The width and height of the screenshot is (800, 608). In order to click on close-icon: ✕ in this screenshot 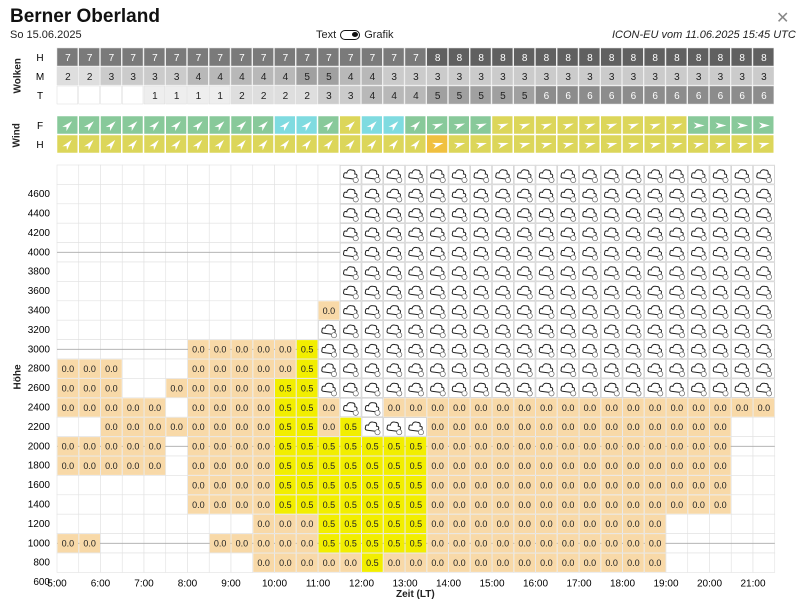, I will do `click(783, 18)`.